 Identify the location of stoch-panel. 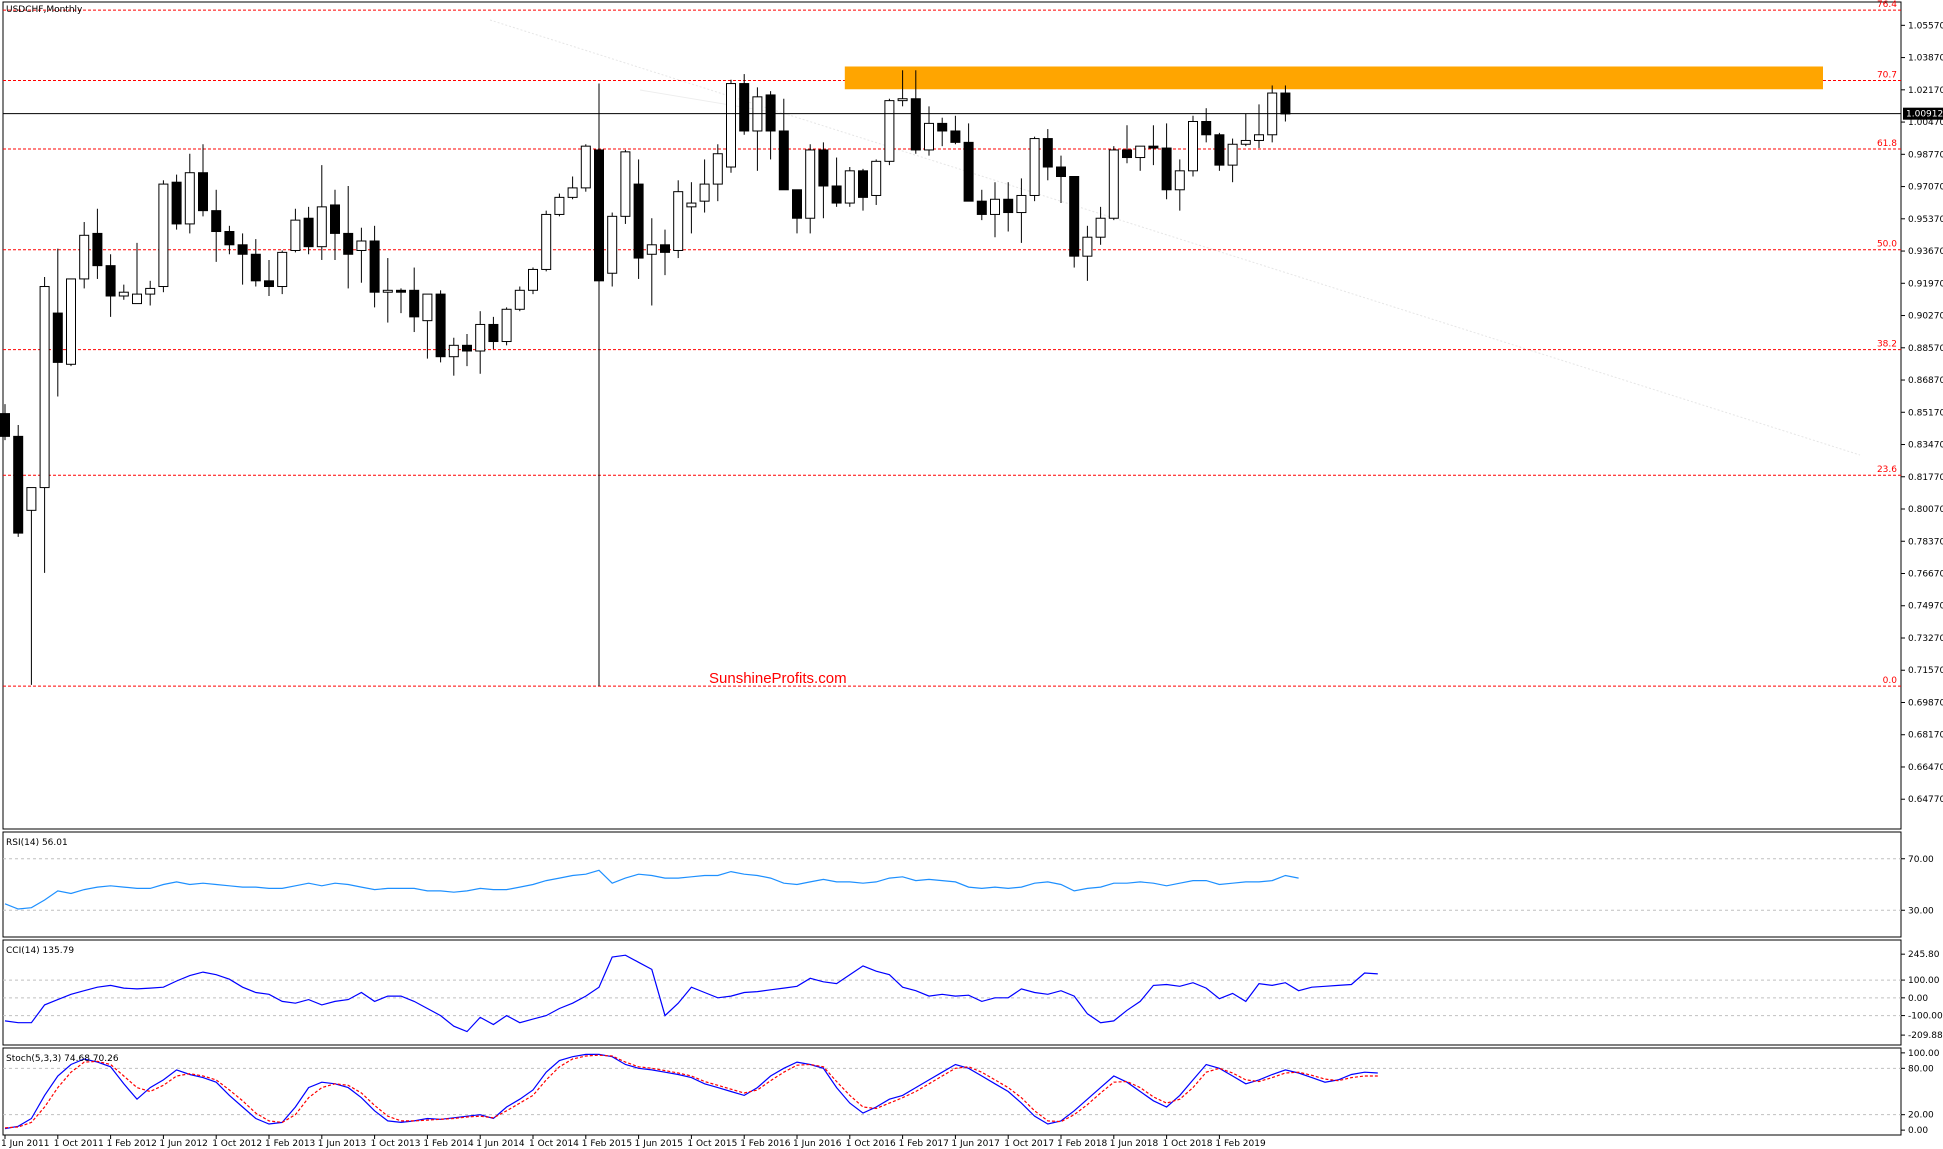
(952, 1091).